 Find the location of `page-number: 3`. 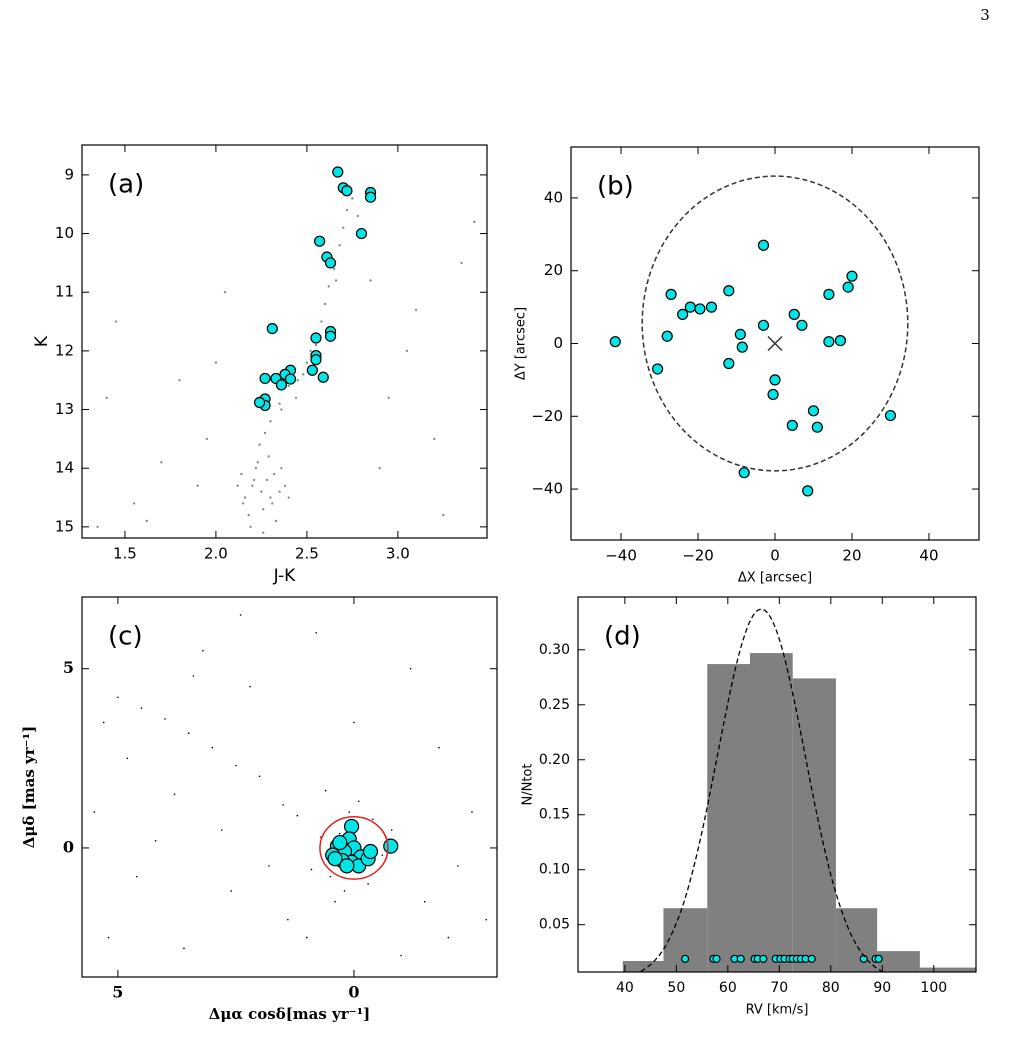

page-number: 3 is located at coordinates (985, 15).